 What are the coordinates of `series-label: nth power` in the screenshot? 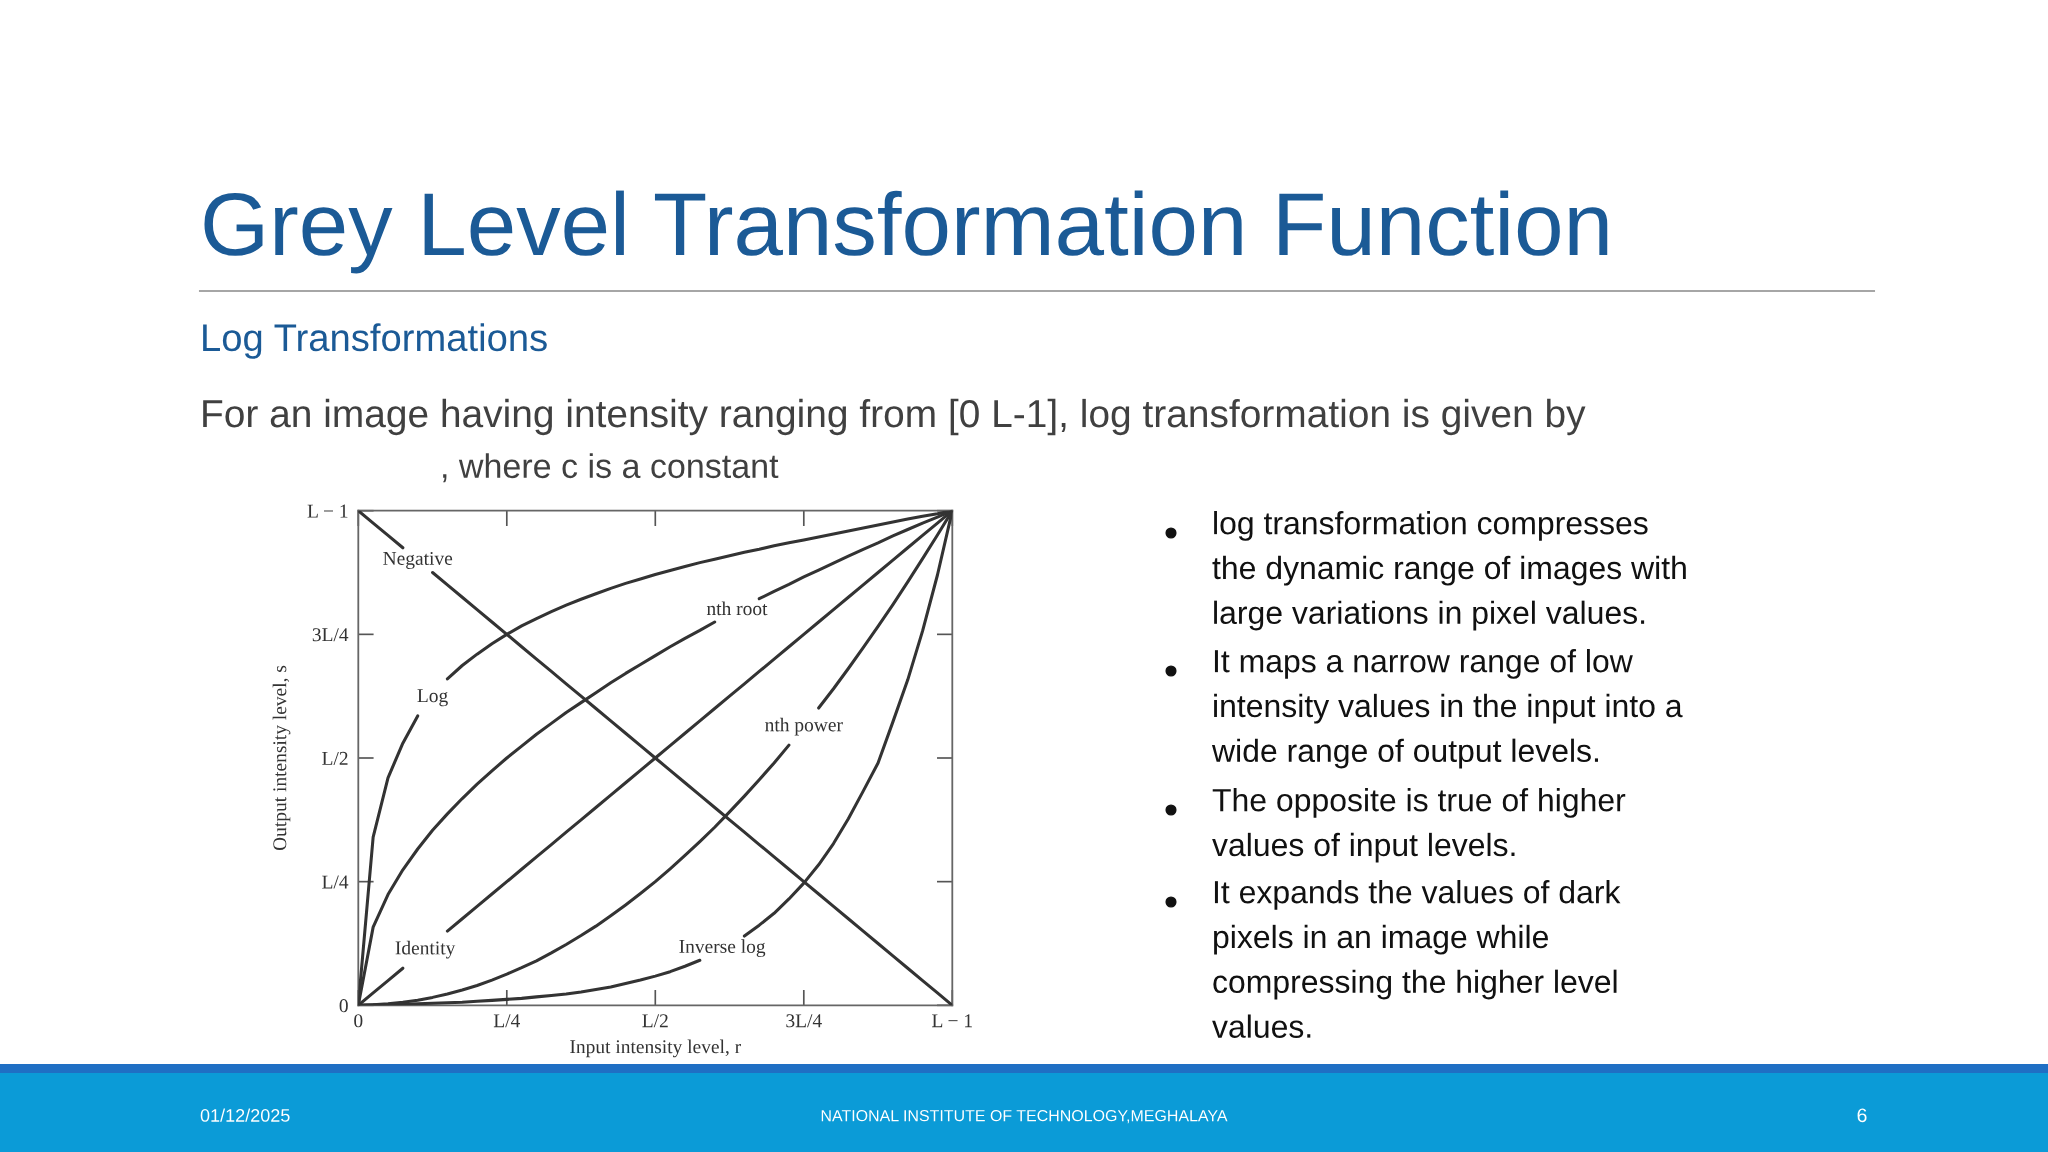 It's located at (804, 726).